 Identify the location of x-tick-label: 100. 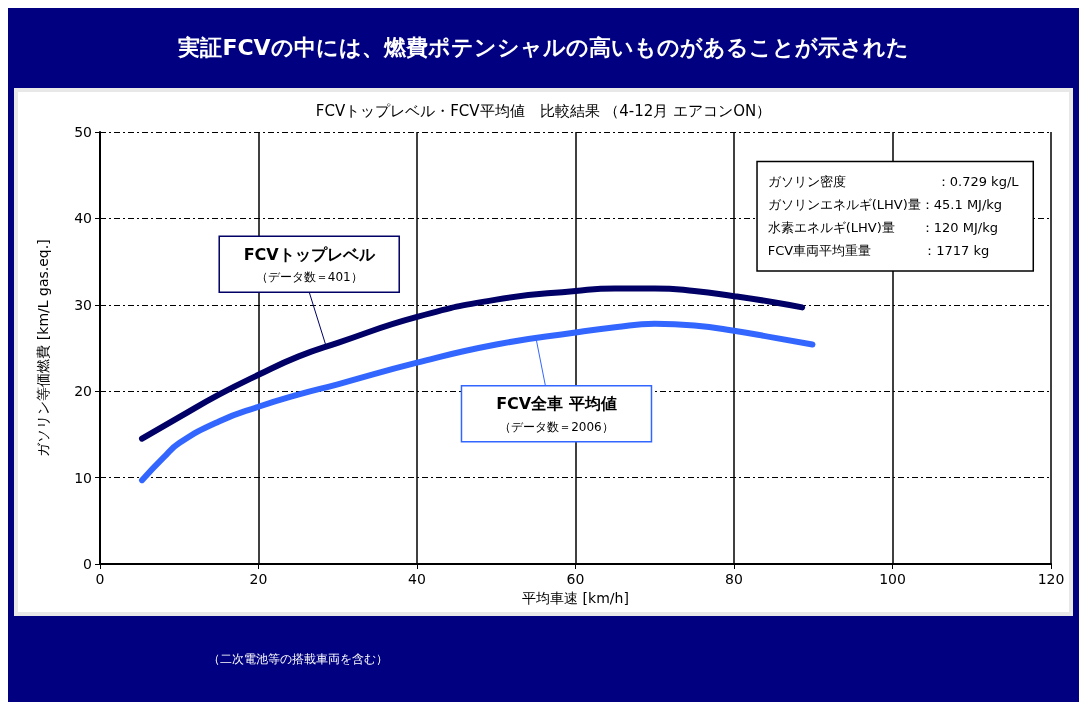
(892, 579).